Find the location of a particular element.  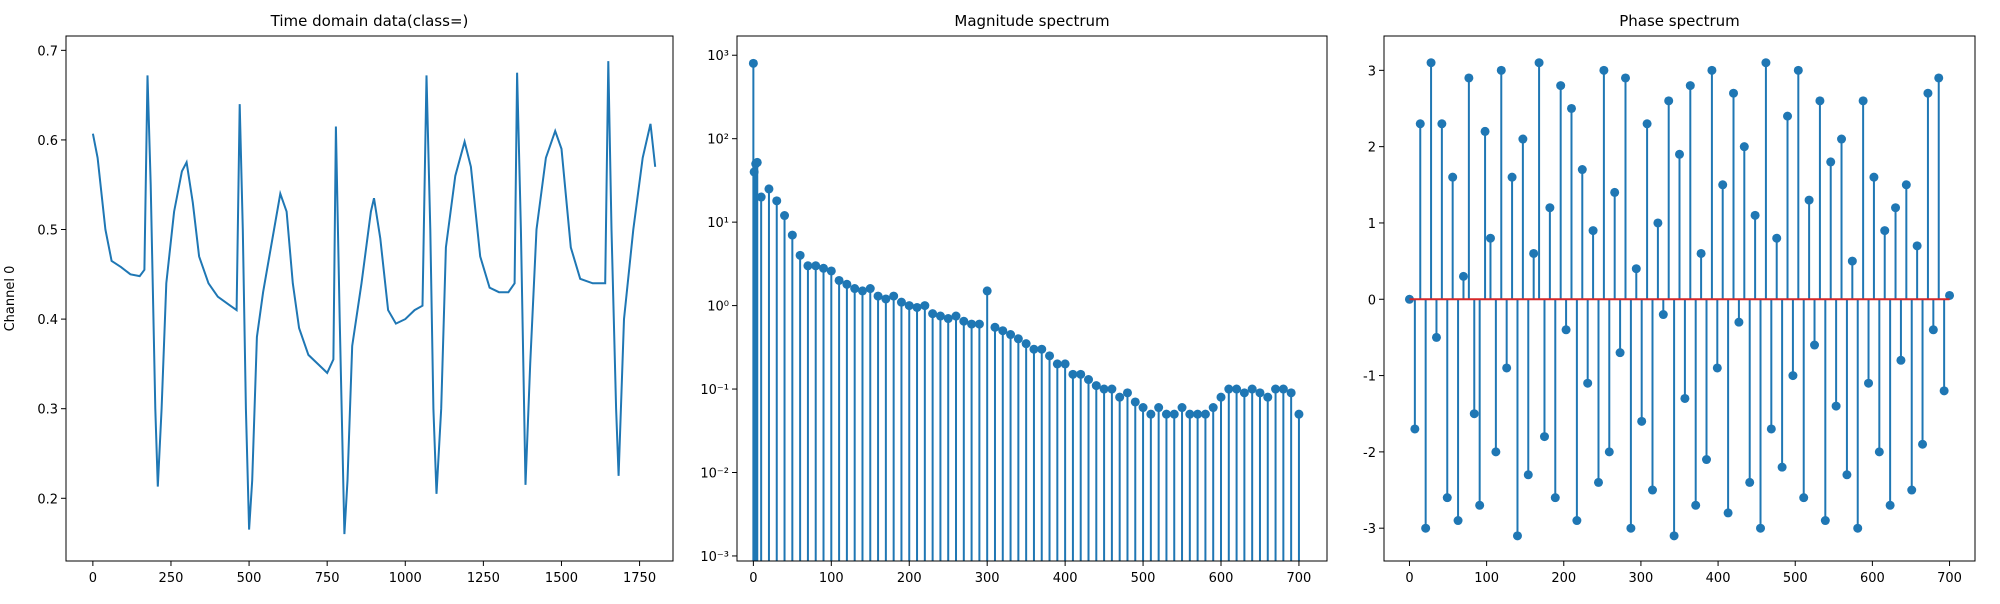

x-tick-label: 500 is located at coordinates (1795, 578).